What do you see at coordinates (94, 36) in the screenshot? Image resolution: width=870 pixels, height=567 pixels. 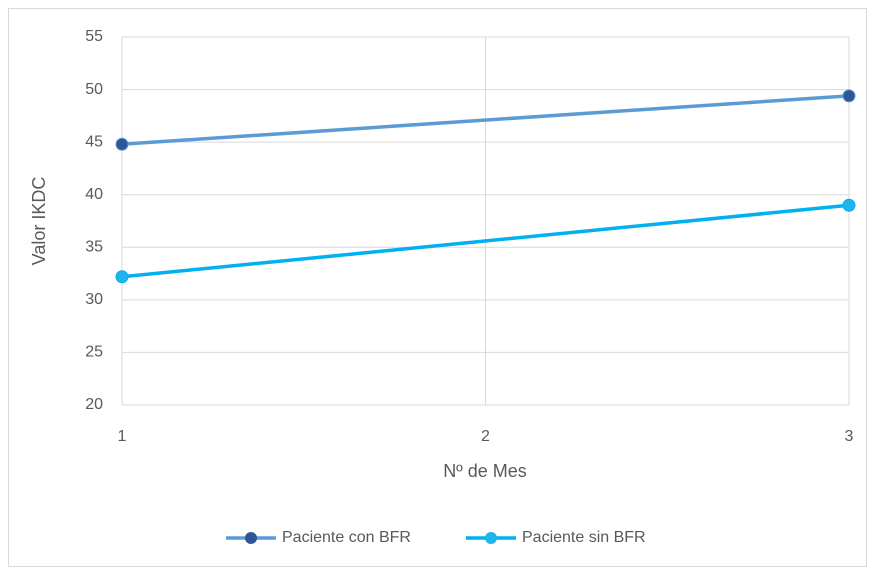 I see `y-tick-label: 55` at bounding box center [94, 36].